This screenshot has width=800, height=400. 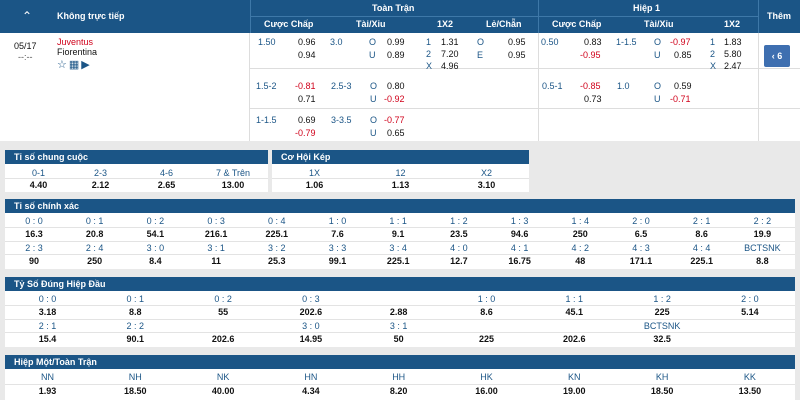 I want to click on h1-handicap-home-odds: -0.85, so click(x=590, y=86).